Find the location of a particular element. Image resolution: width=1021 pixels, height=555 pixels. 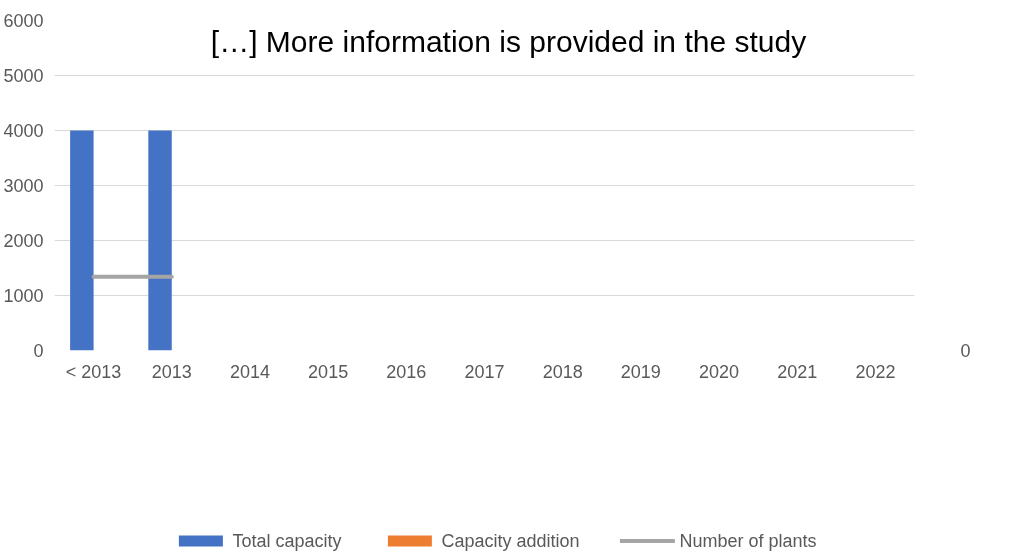

x-tick-label: 2020 is located at coordinates (719, 371).